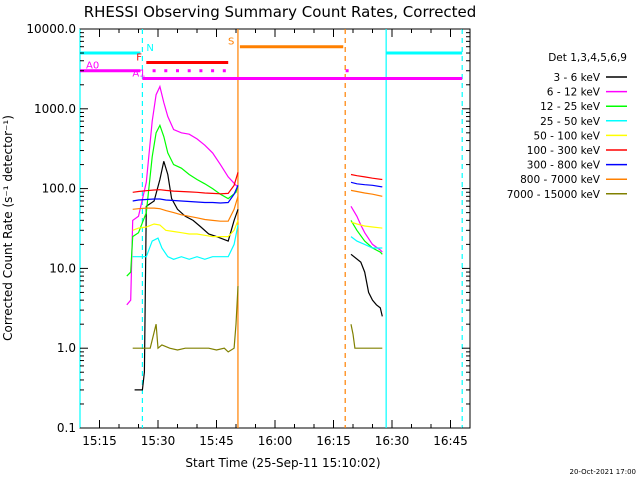 Image resolution: width=640 pixels, height=480 pixels. Describe the element at coordinates (450, 441) in the screenshot. I see `x-tick-label-6: 16:45` at that location.